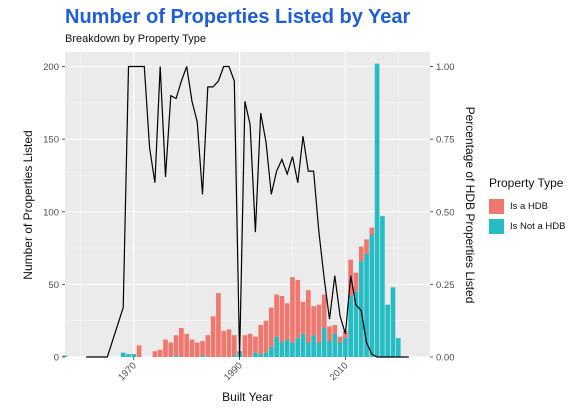  I want to click on bar-hdb-2000, so click(292, 310).